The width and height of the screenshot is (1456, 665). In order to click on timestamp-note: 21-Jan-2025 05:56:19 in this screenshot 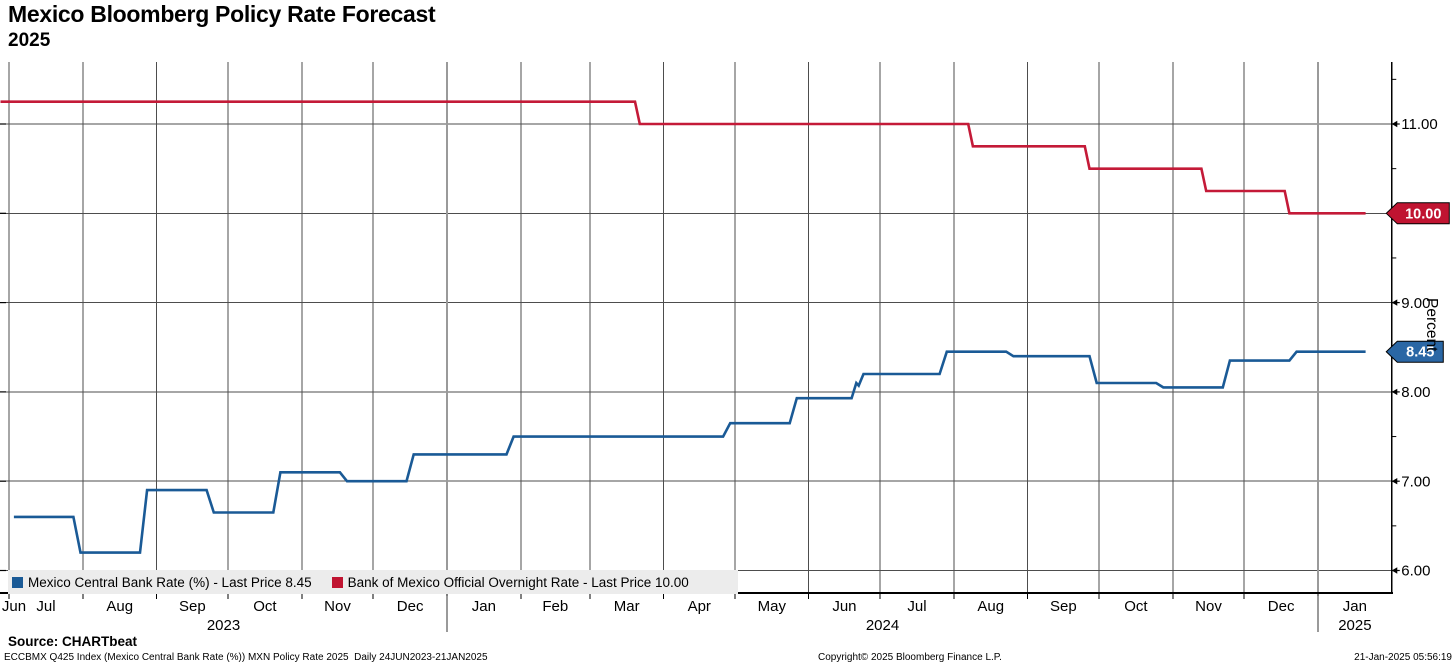, I will do `click(1403, 657)`.